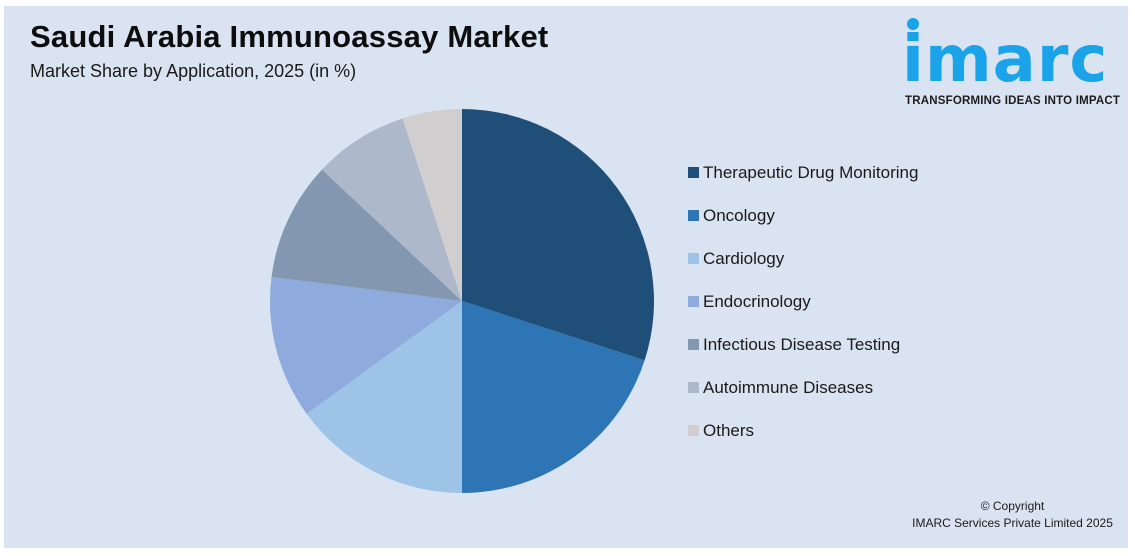  I want to click on legend-label: Infectious Disease Testing, so click(802, 344).